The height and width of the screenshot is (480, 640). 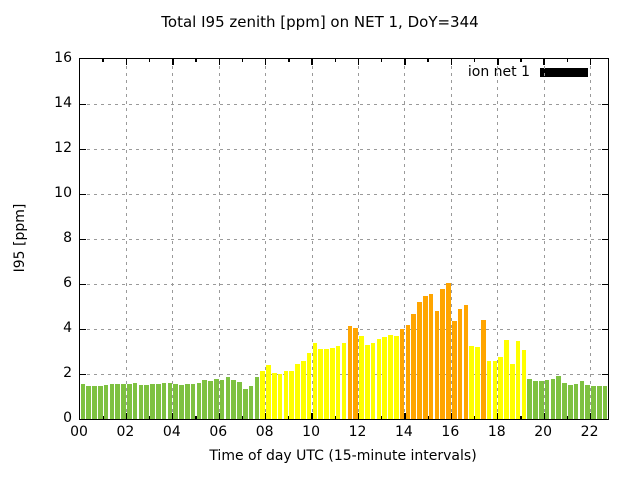 What do you see at coordinates (543, 432) in the screenshot?
I see `x-tick-label: 20` at bounding box center [543, 432].